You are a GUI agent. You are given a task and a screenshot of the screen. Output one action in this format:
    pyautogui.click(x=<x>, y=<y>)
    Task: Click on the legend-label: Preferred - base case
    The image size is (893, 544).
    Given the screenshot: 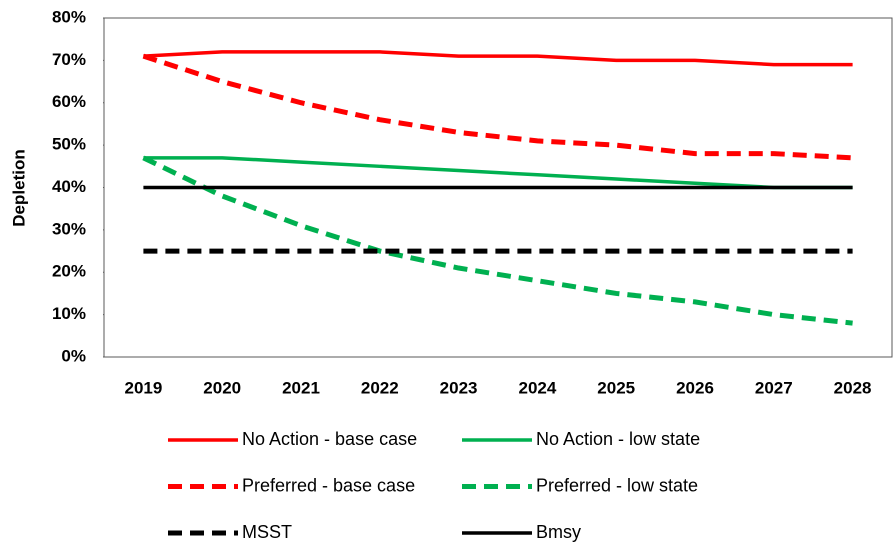 What is the action you would take?
    pyautogui.click(x=328, y=485)
    